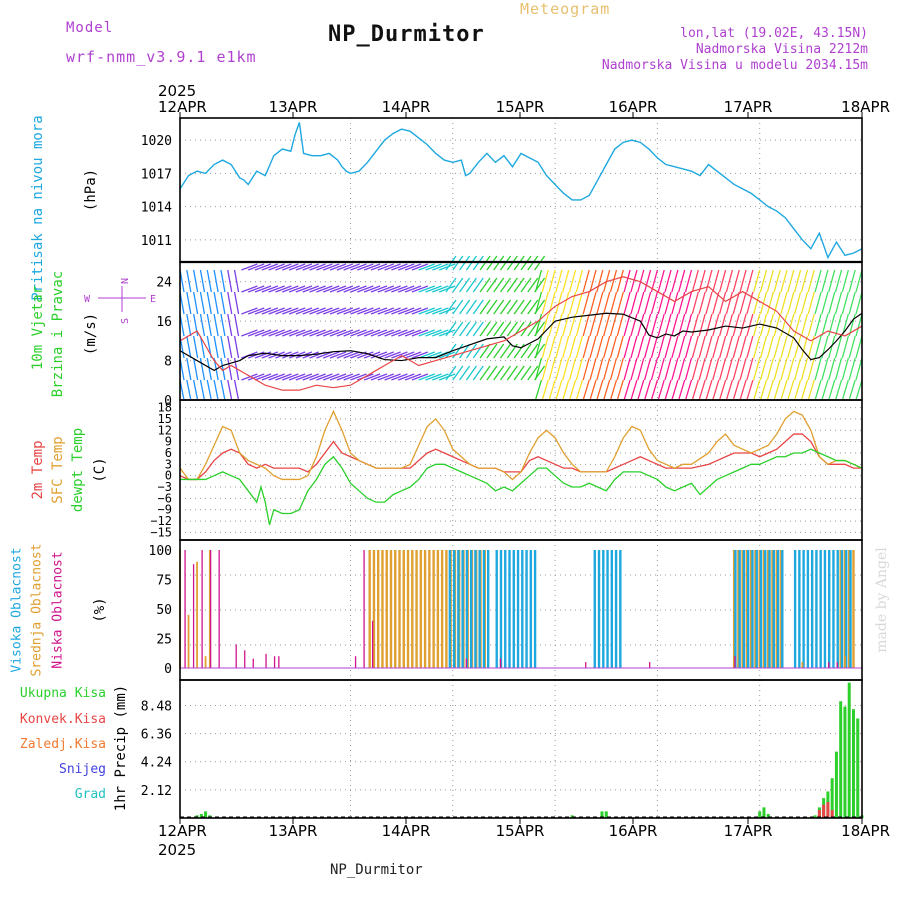 This screenshot has width=900, height=900. I want to click on cloud-ytick-label: 50, so click(164, 610).